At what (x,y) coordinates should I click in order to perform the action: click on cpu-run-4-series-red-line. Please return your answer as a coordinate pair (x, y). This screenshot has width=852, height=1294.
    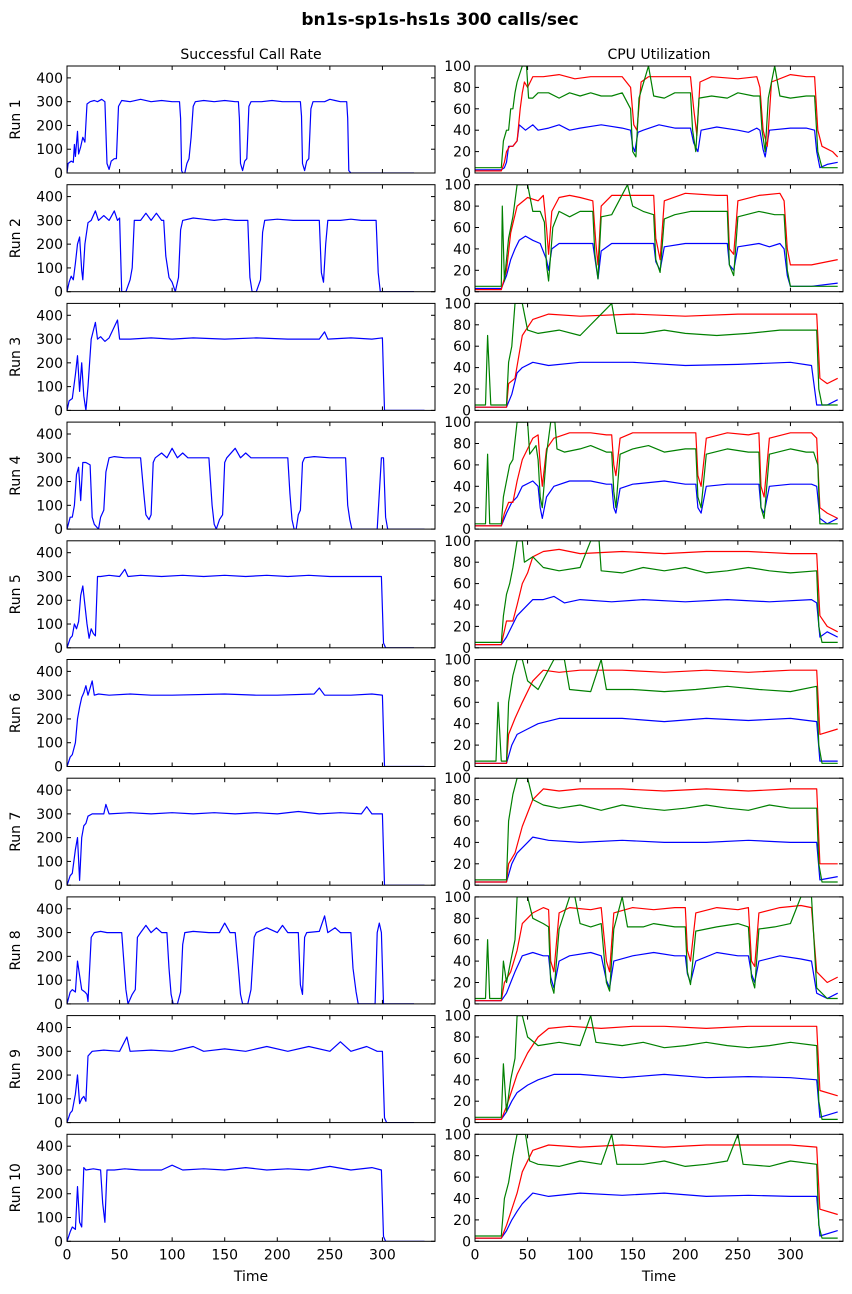
    Looking at the image, I should click on (656, 479).